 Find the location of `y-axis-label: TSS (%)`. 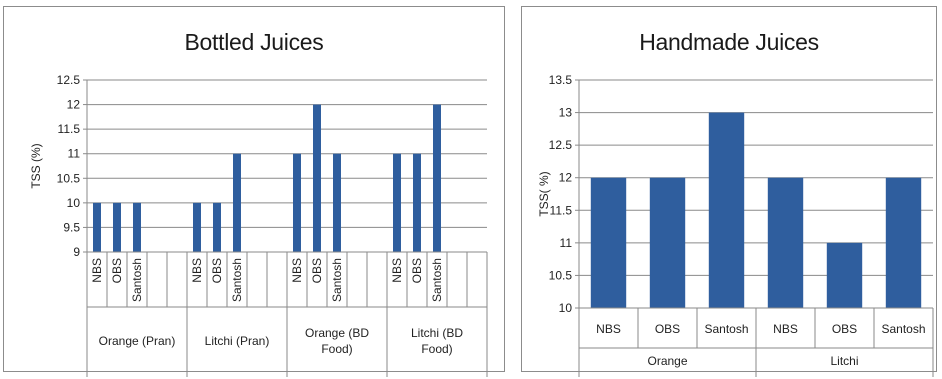

y-axis-label: TSS (%) is located at coordinates (36, 165).